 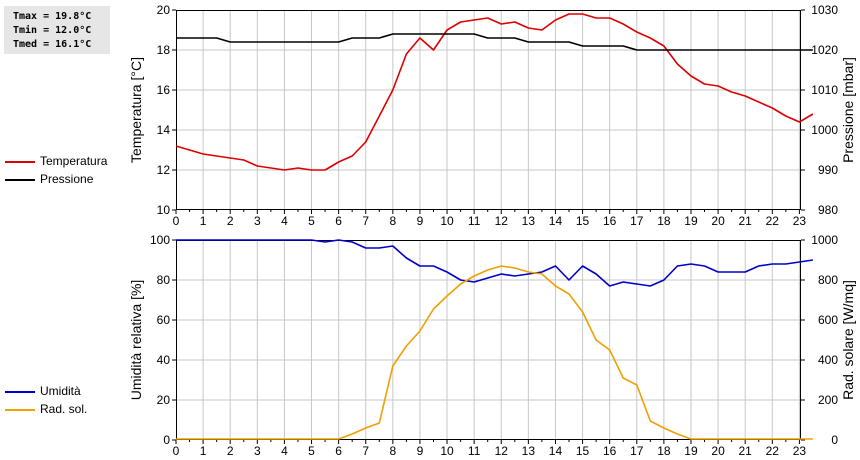 I want to click on series-line-umidit, so click(x=495, y=263).